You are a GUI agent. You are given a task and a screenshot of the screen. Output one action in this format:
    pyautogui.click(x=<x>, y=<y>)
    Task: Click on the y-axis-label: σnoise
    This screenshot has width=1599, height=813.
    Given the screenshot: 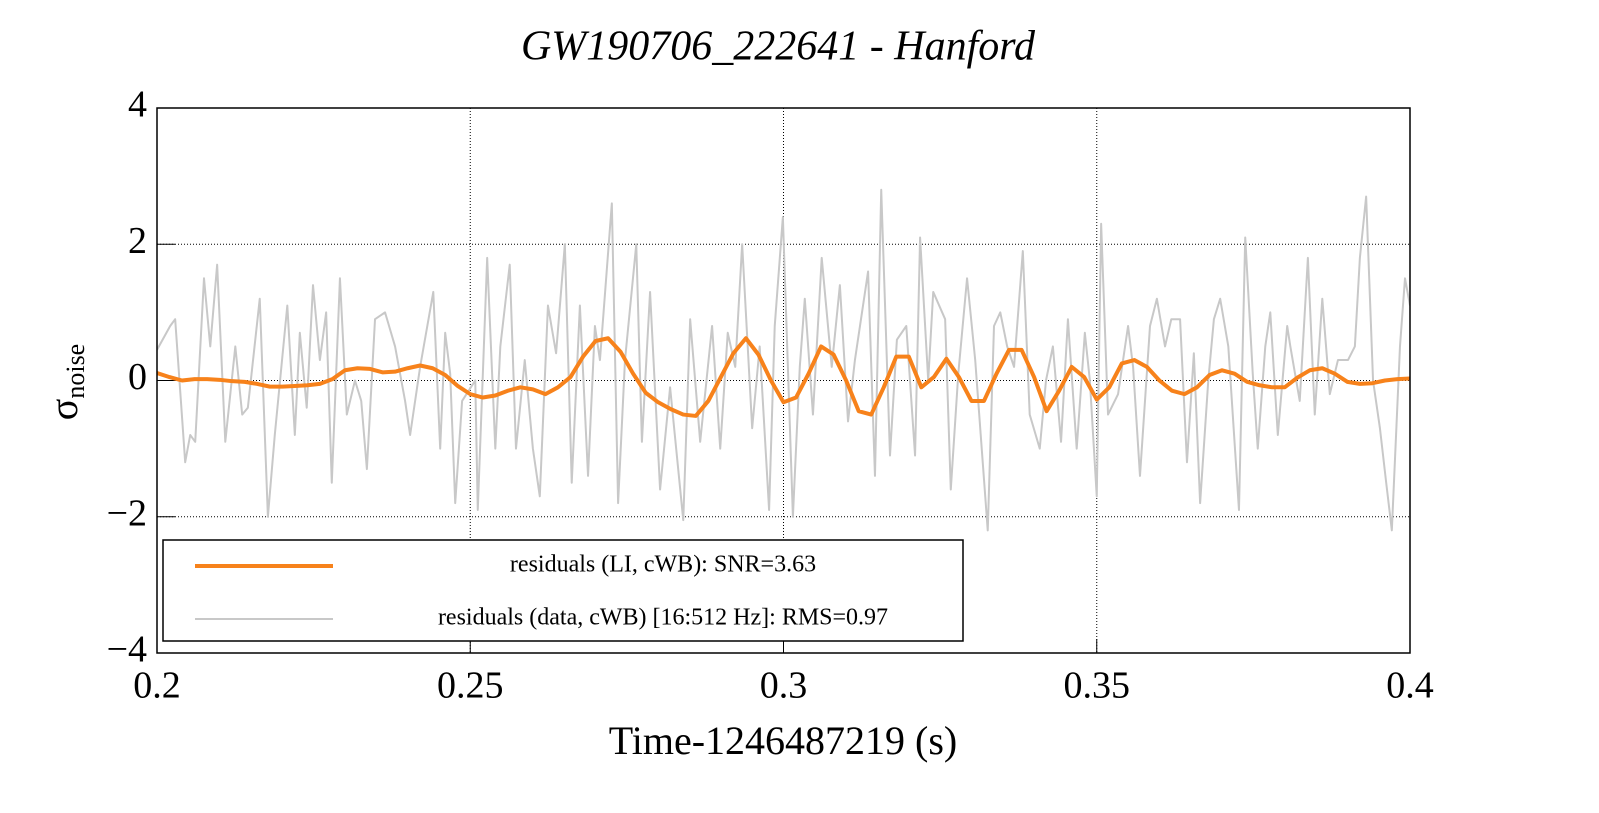 What is the action you would take?
    pyautogui.click(x=65, y=382)
    